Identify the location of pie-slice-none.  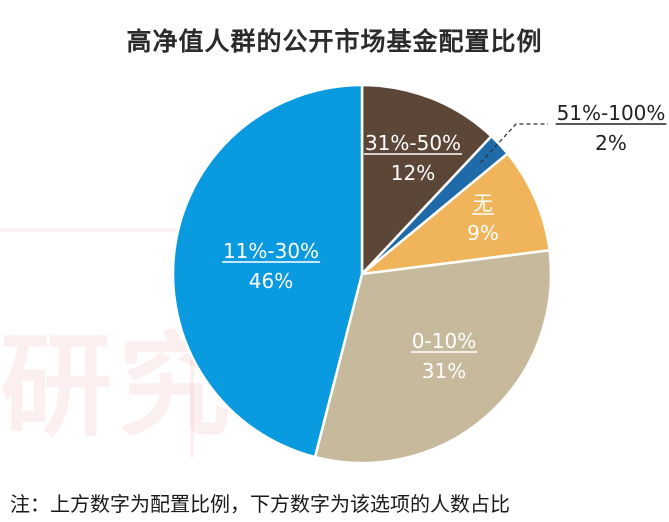
(454, 213).